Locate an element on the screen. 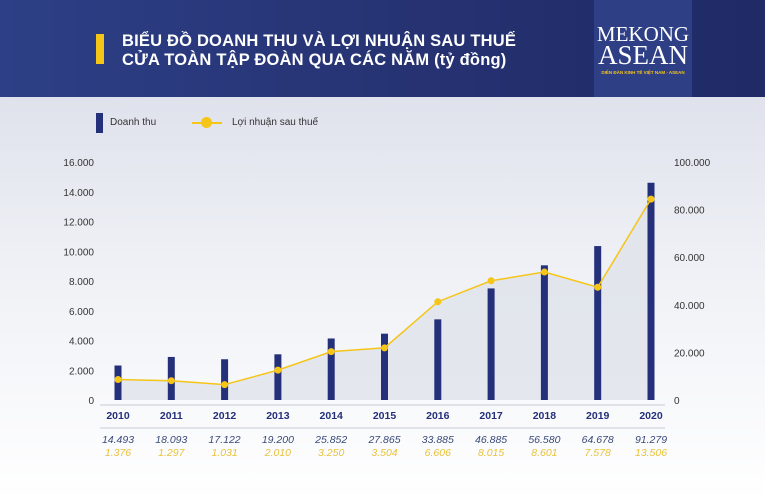 This screenshot has width=765, height=500. year-label: 2020 is located at coordinates (651, 416).